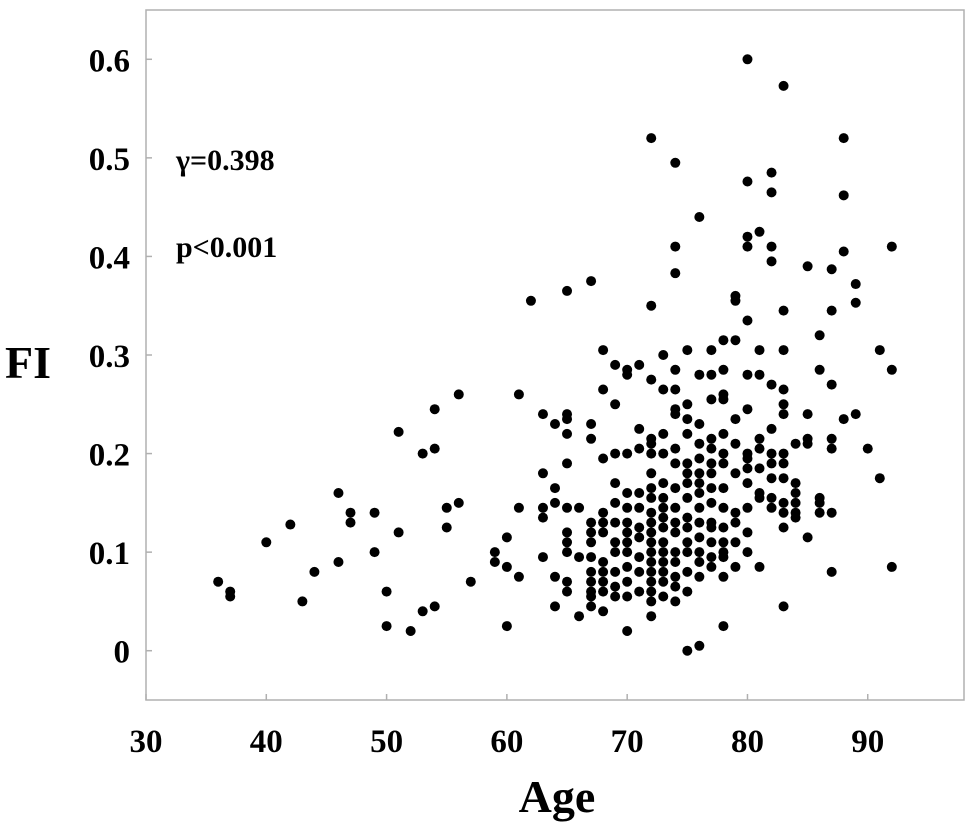  Describe the element at coordinates (226, 247) in the screenshot. I see `p-value-annotation: p<0.001` at that location.